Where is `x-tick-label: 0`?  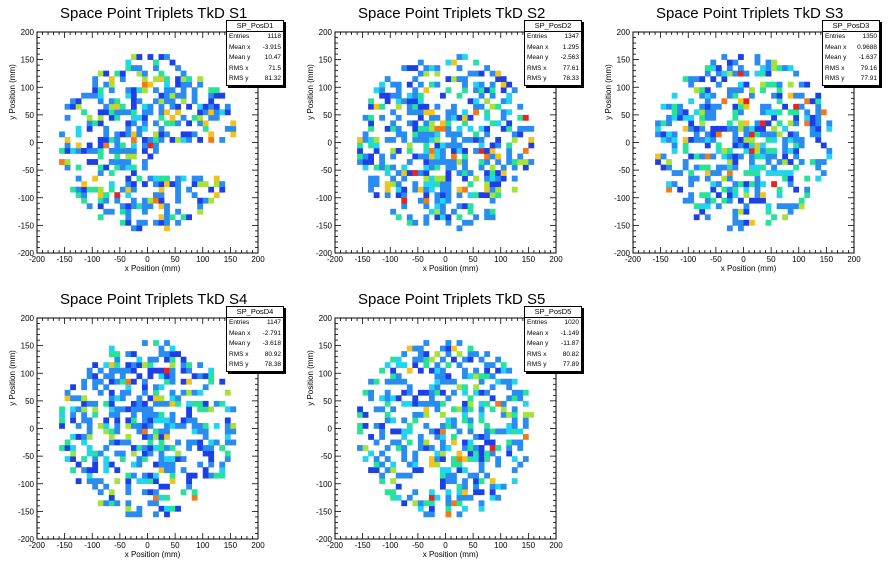
x-tick-label: 0 is located at coordinates (147, 259).